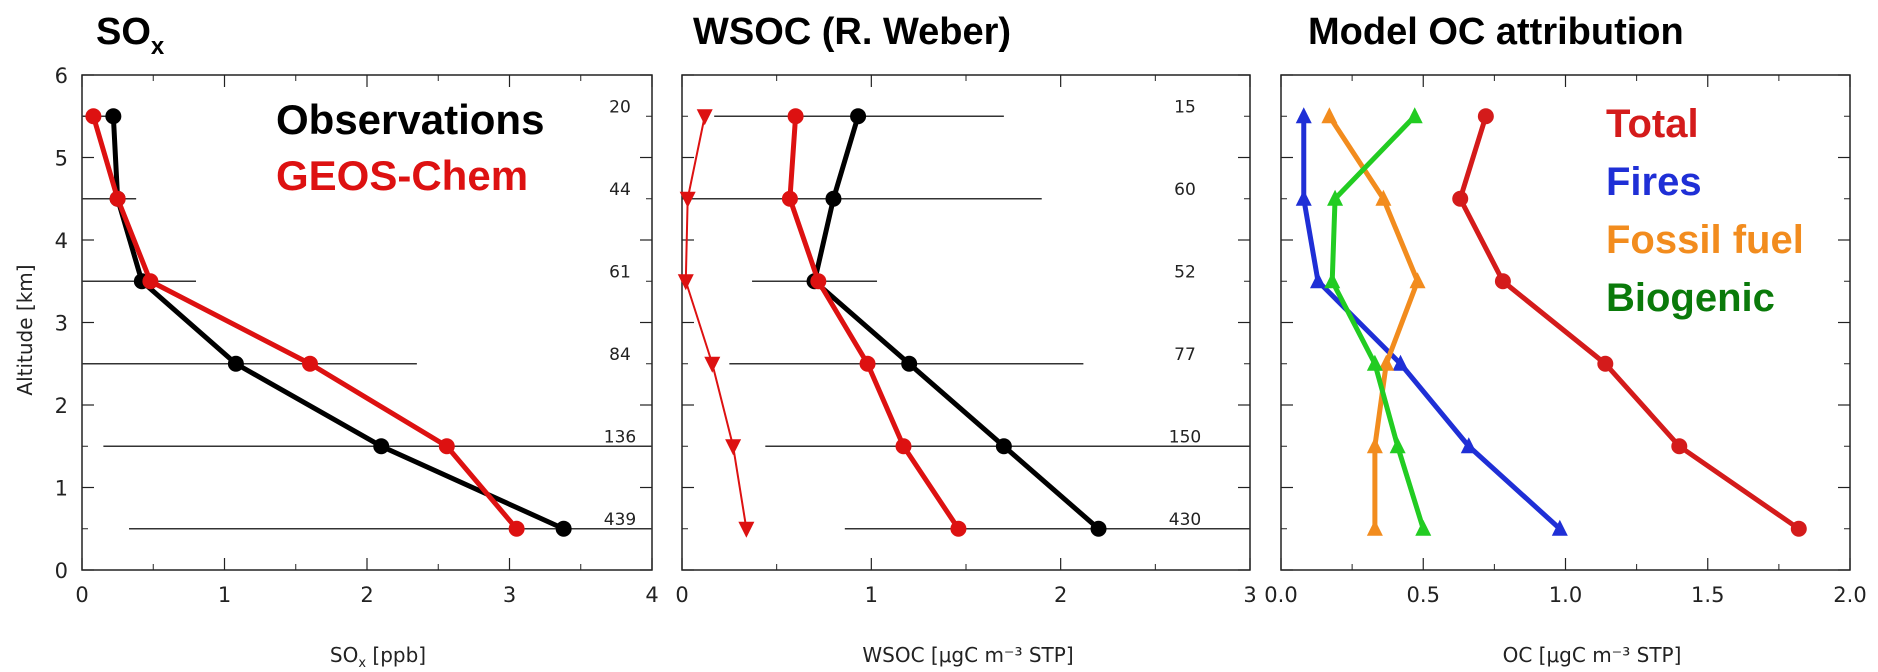  Describe the element at coordinates (1280, 595) in the screenshot. I see `x-tick-label: 0.0` at that location.